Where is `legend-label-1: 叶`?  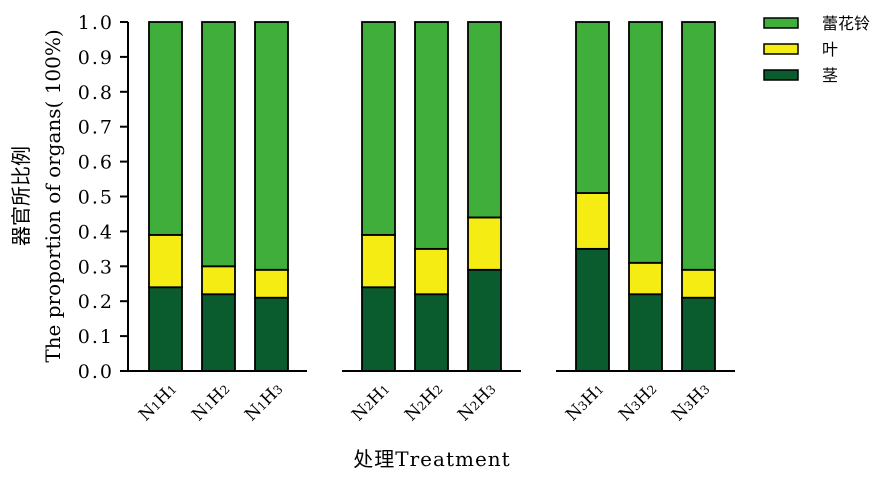
legend-label-1: 叶 is located at coordinates (830, 49).